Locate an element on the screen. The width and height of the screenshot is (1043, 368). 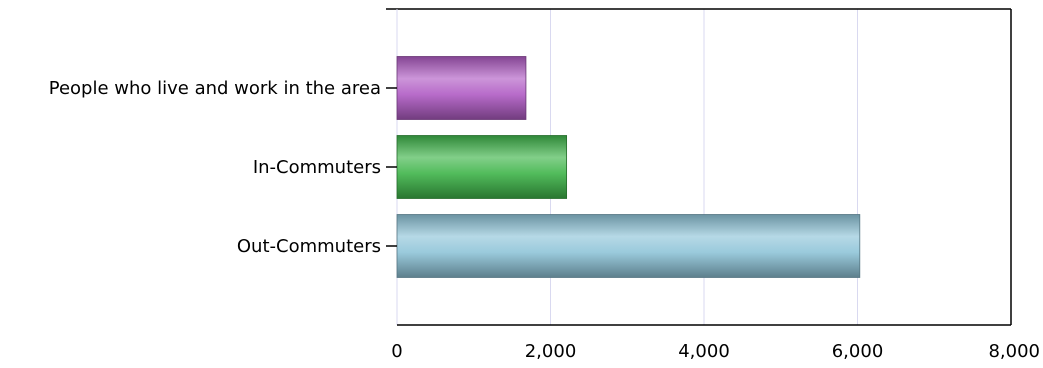
x-tick-labels: 0 2,000 4,000 6,000 8,000 is located at coordinates (715, 351).